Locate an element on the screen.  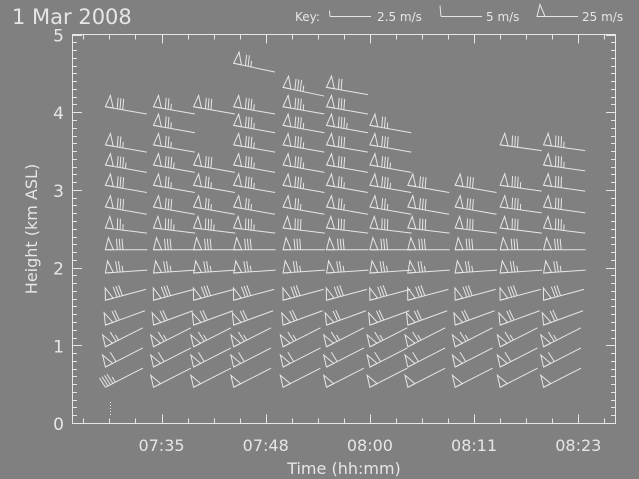
wind-profile is located at coordinates (562, 259).